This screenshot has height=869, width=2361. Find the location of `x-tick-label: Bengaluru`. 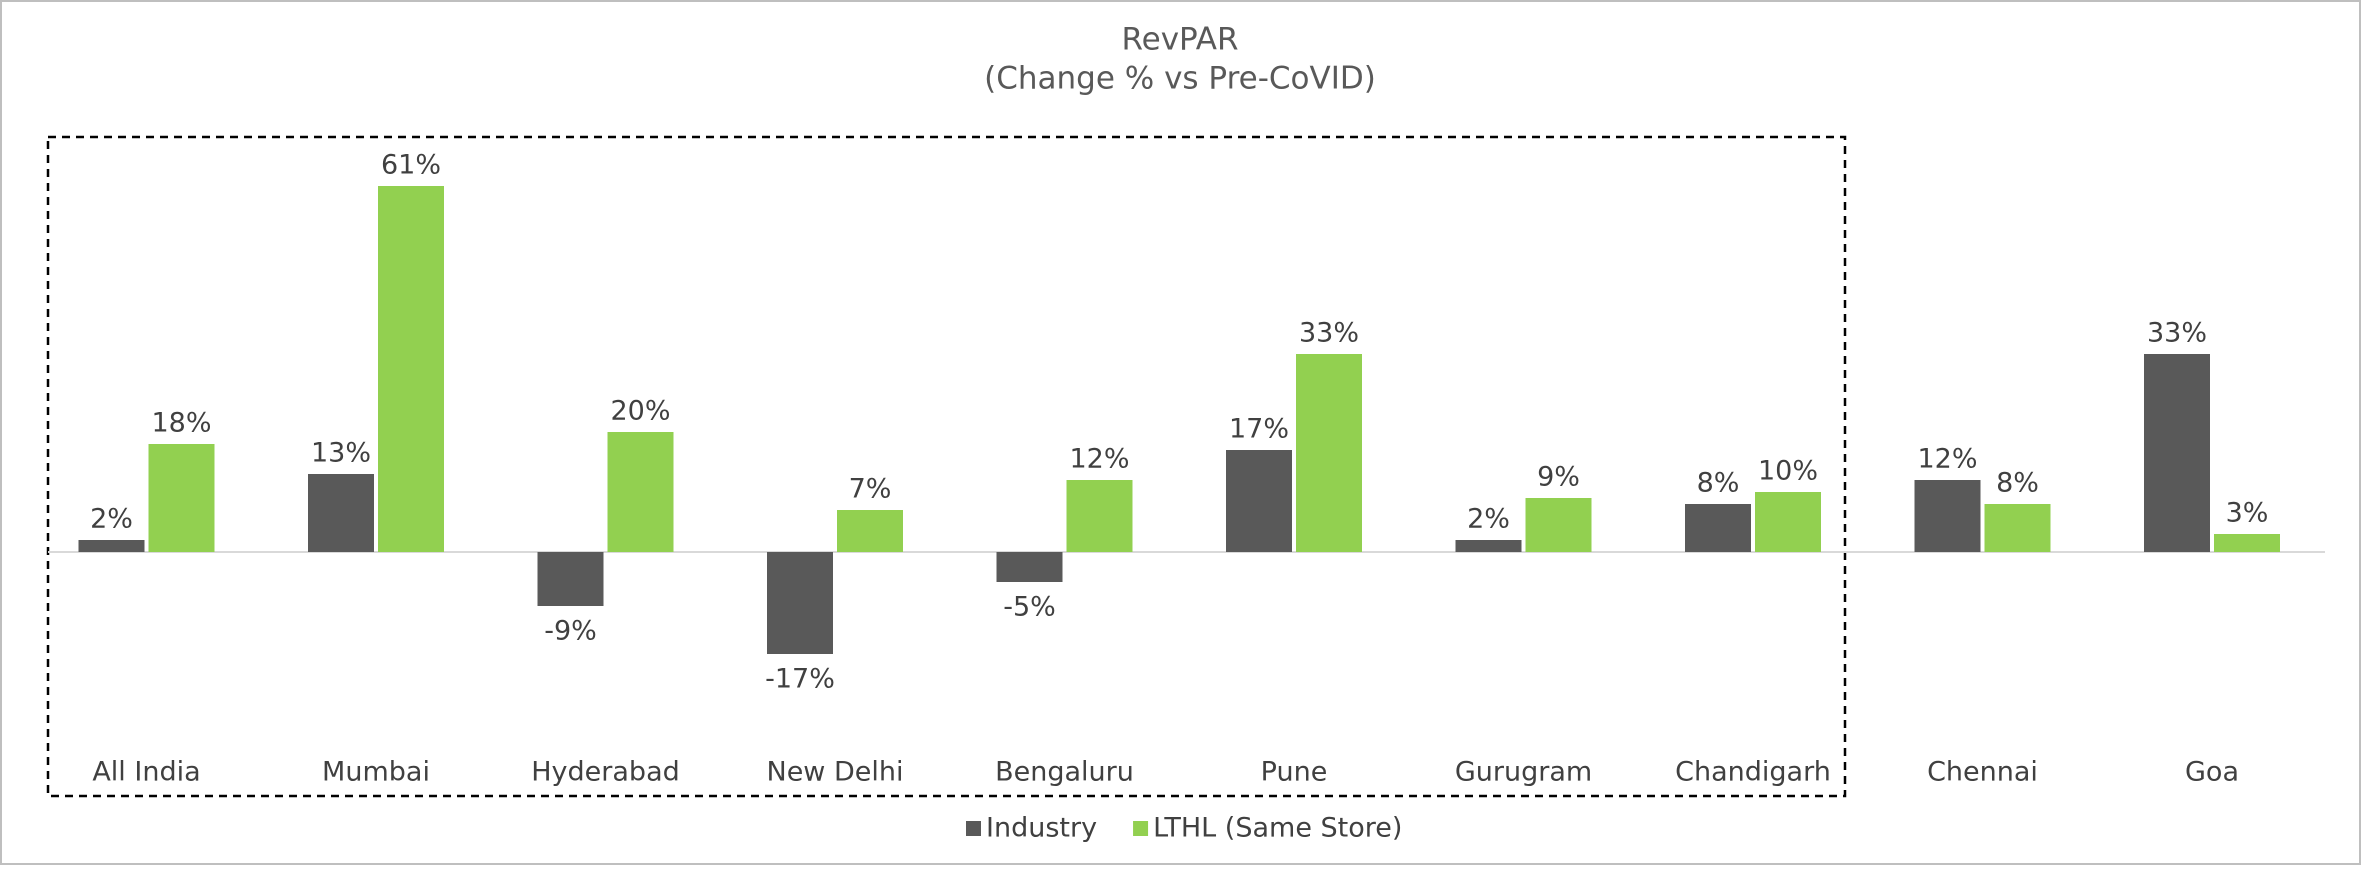

x-tick-label: Bengaluru is located at coordinates (1064, 772).